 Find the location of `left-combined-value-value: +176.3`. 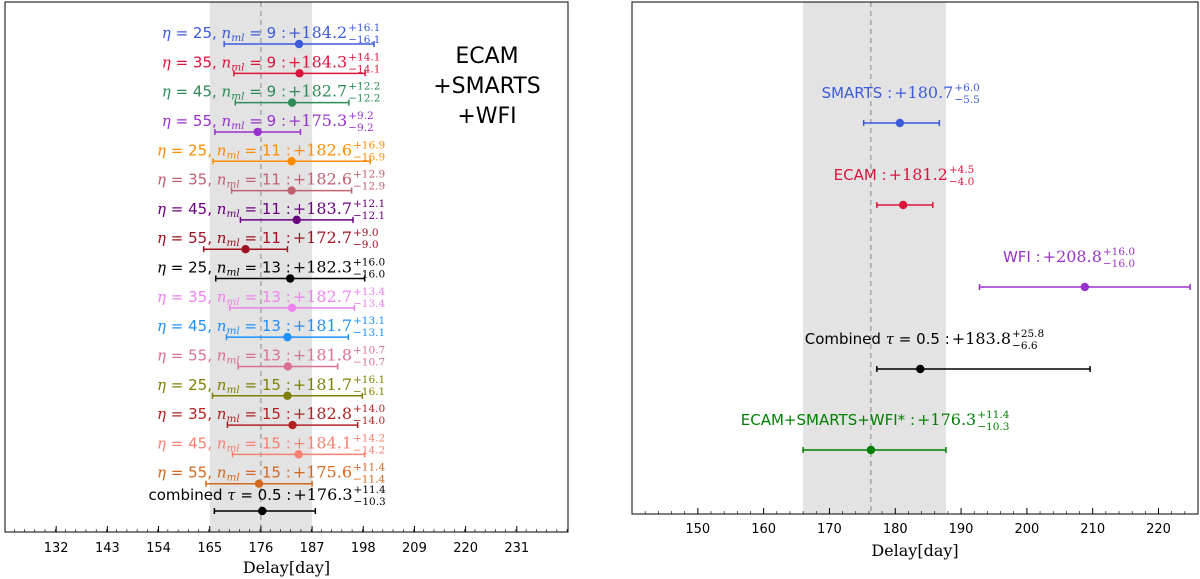

left-combined-value-value: +176.3 is located at coordinates (322, 494).